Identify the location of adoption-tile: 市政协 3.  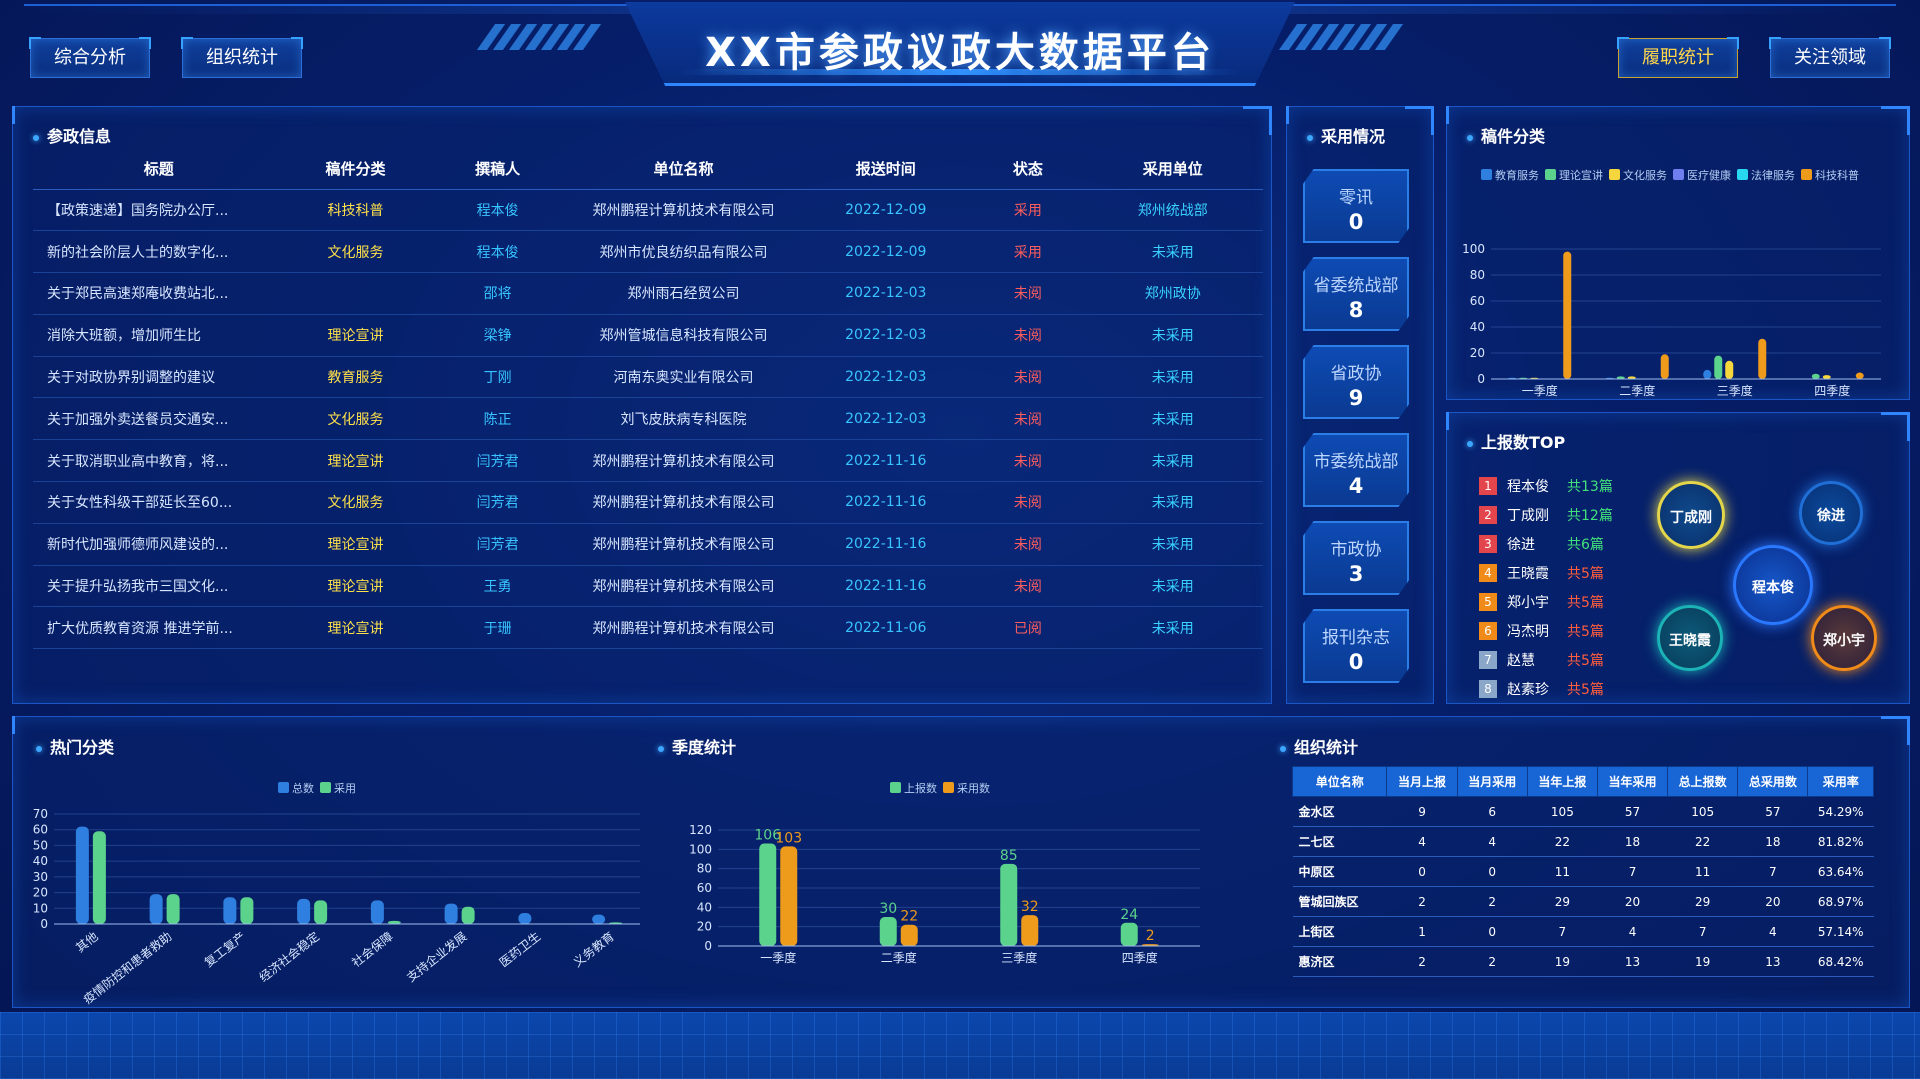
(1356, 558).